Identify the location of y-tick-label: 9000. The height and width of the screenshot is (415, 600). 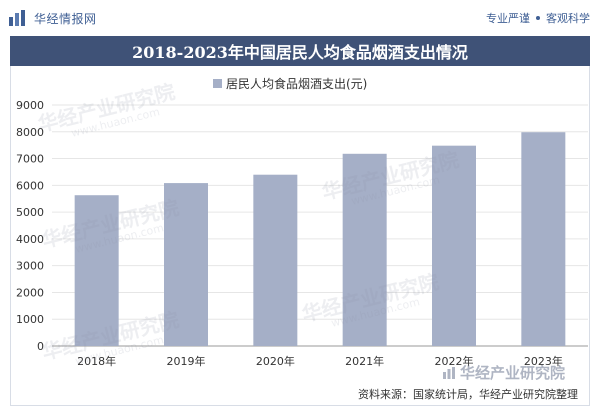
(30, 105).